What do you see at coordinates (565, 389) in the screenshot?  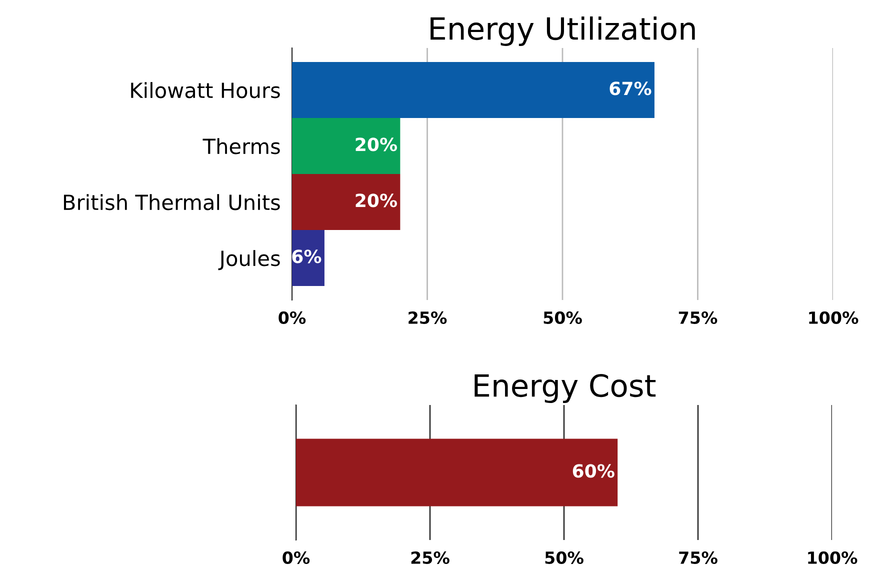 I see `chart-title: Energy Cost` at bounding box center [565, 389].